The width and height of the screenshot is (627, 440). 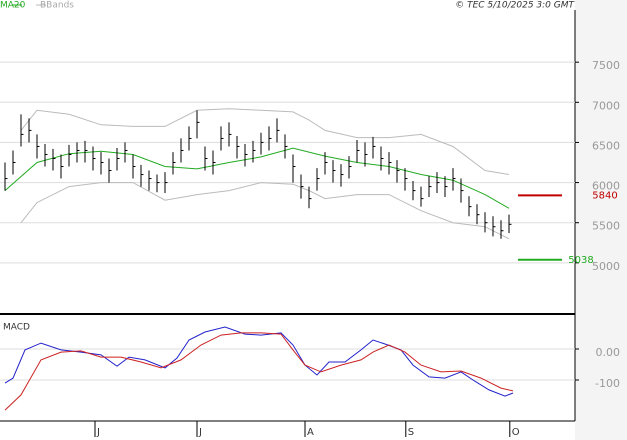 I want to click on legend-entry: BBands, so click(x=57, y=6).